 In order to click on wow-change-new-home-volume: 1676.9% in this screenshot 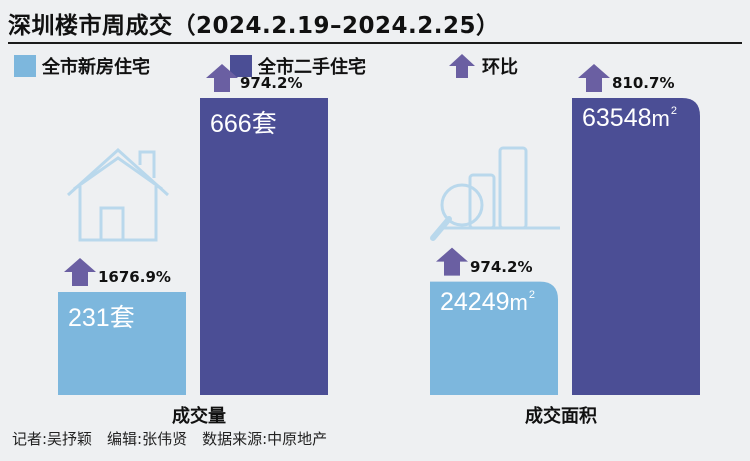, I will do `click(134, 276)`.